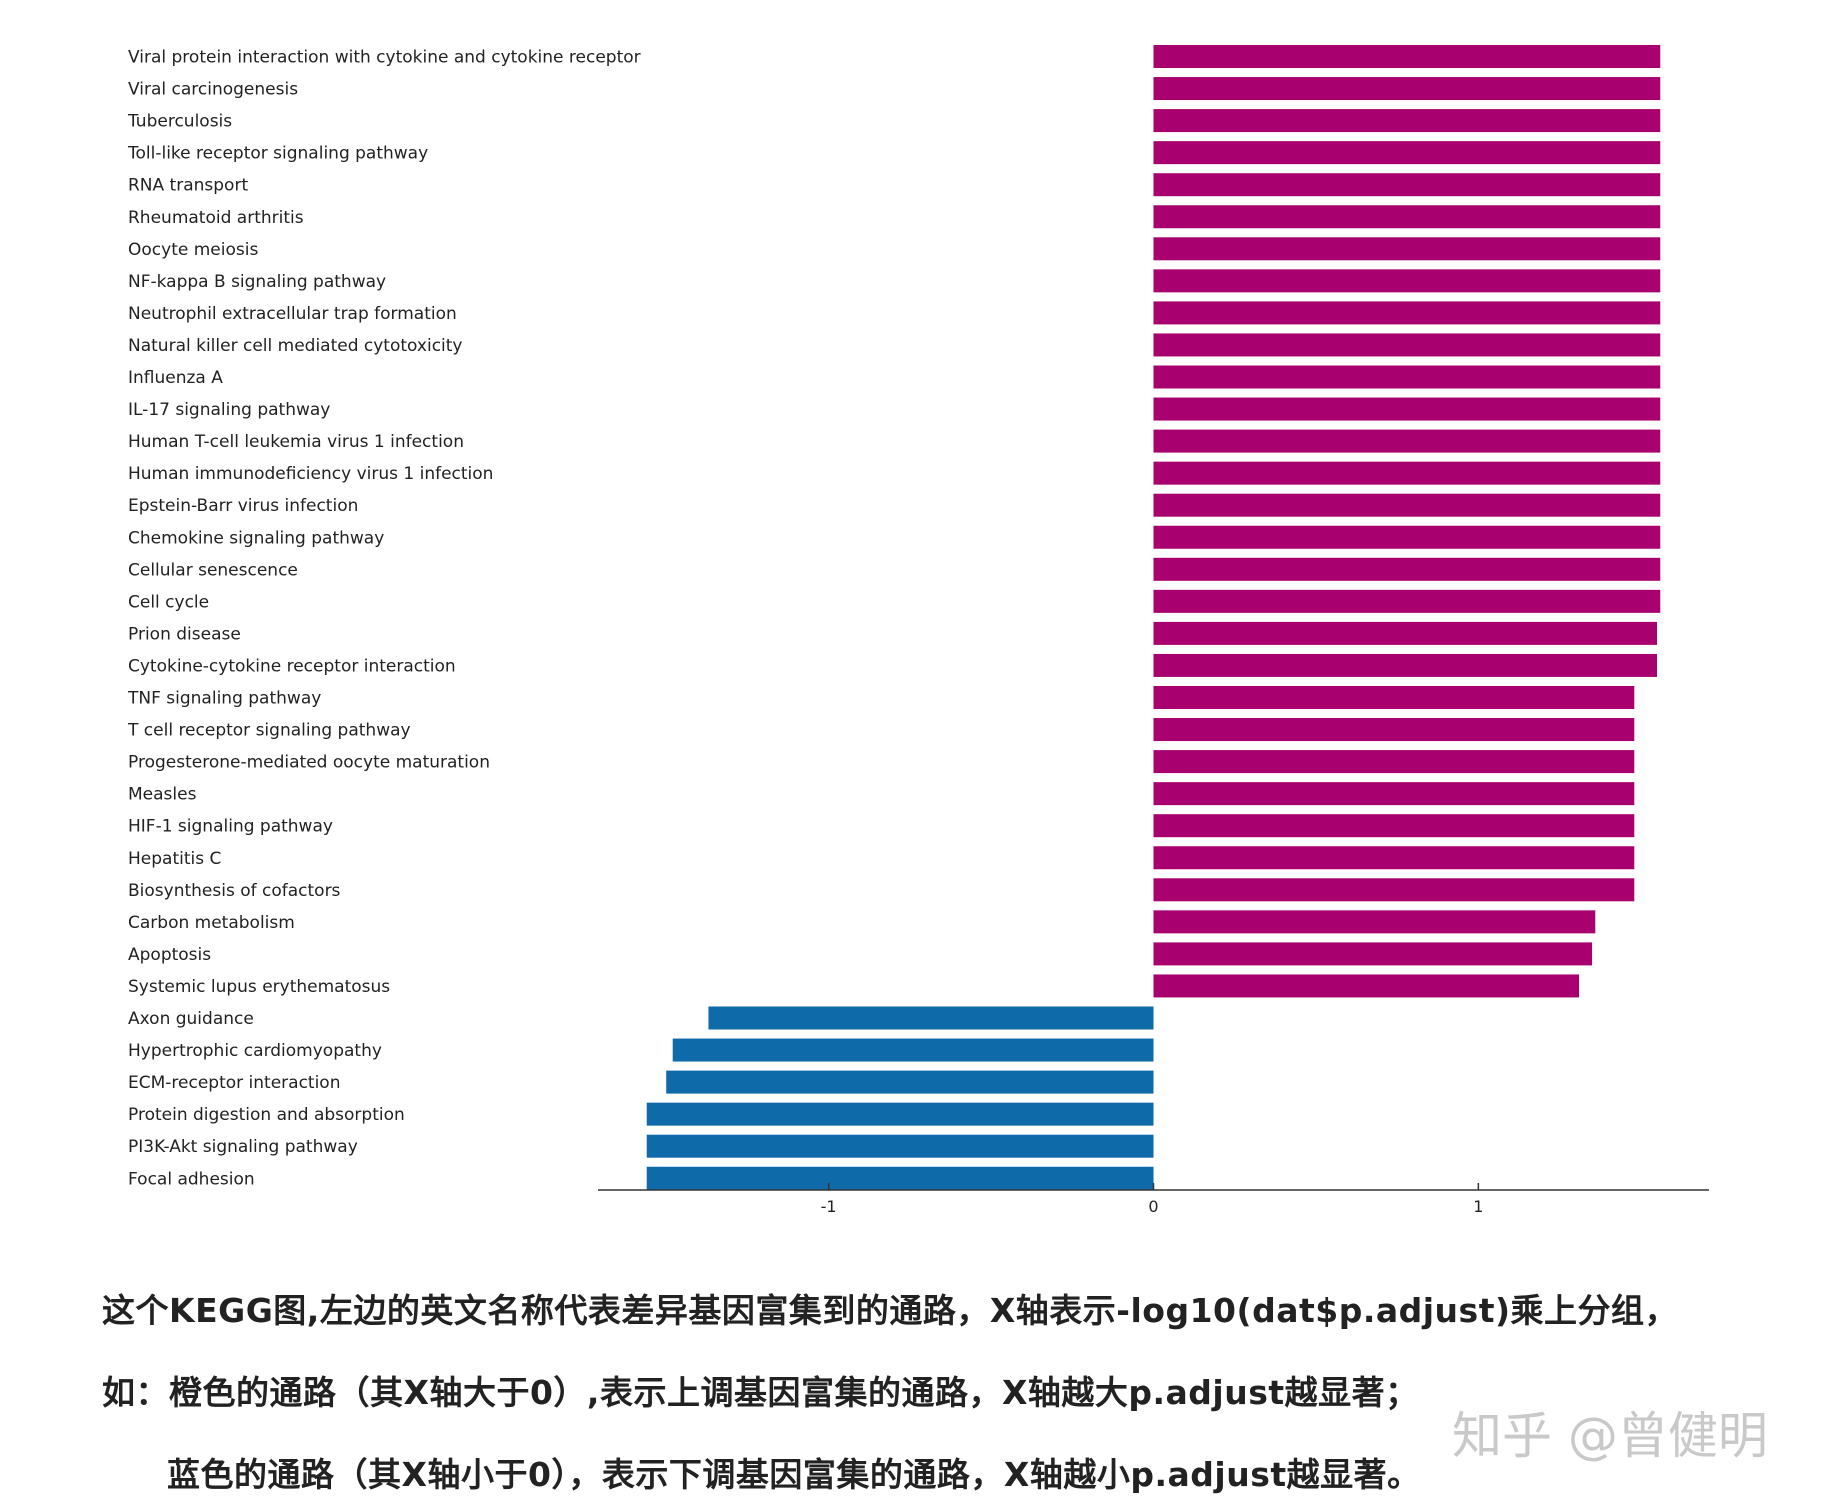 Image resolution: width=1828 pixels, height=1496 pixels. What do you see at coordinates (296, 442) in the screenshot?
I see `category-label: Human T-cell leukemia virus 1 infection` at bounding box center [296, 442].